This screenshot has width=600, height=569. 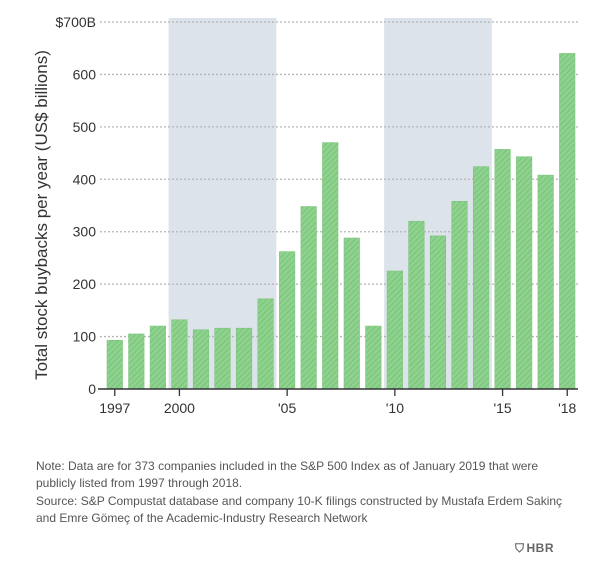 What do you see at coordinates (85, 127) in the screenshot?
I see `y-tick-label: 500` at bounding box center [85, 127].